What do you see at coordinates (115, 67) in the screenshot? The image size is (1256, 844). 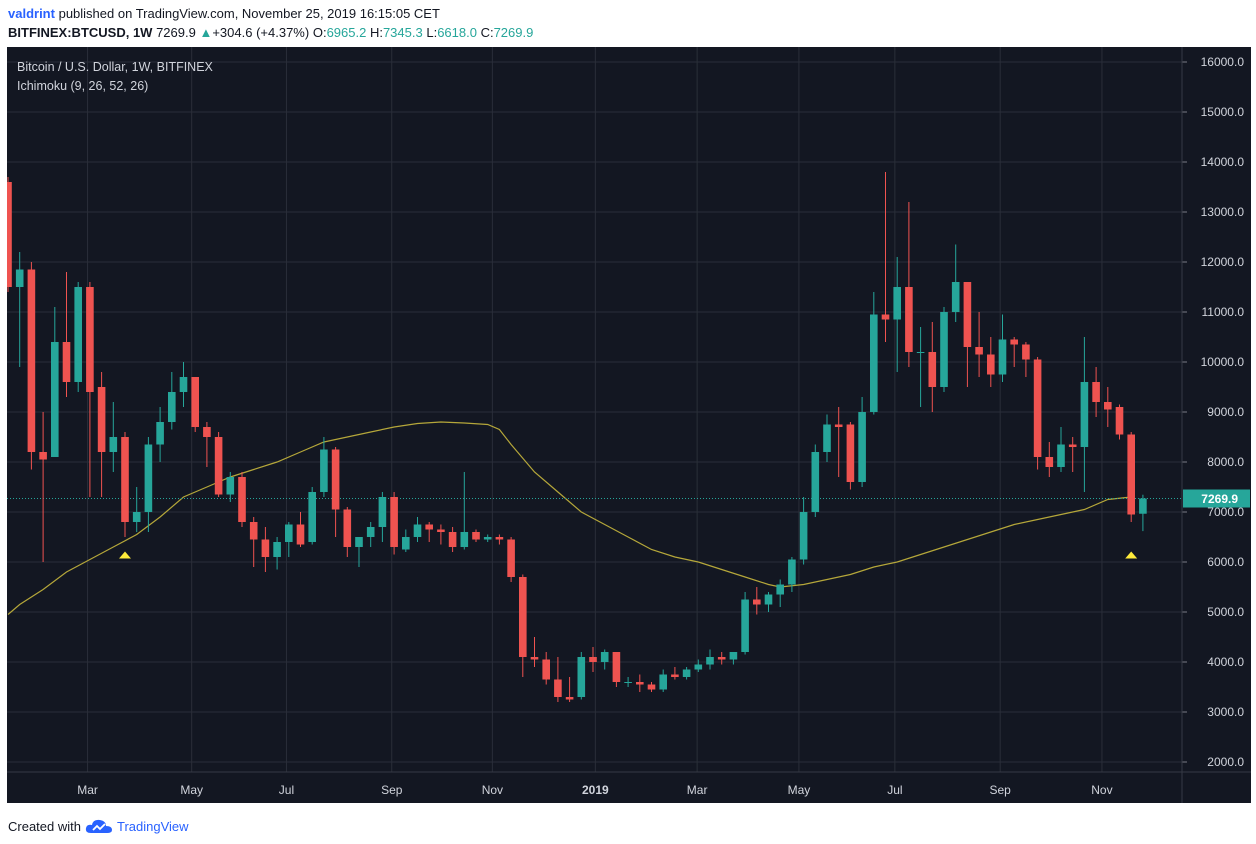 I see `series-legend: Bitcoin / U.S. Dollar, 1W, BITFINEX` at bounding box center [115, 67].